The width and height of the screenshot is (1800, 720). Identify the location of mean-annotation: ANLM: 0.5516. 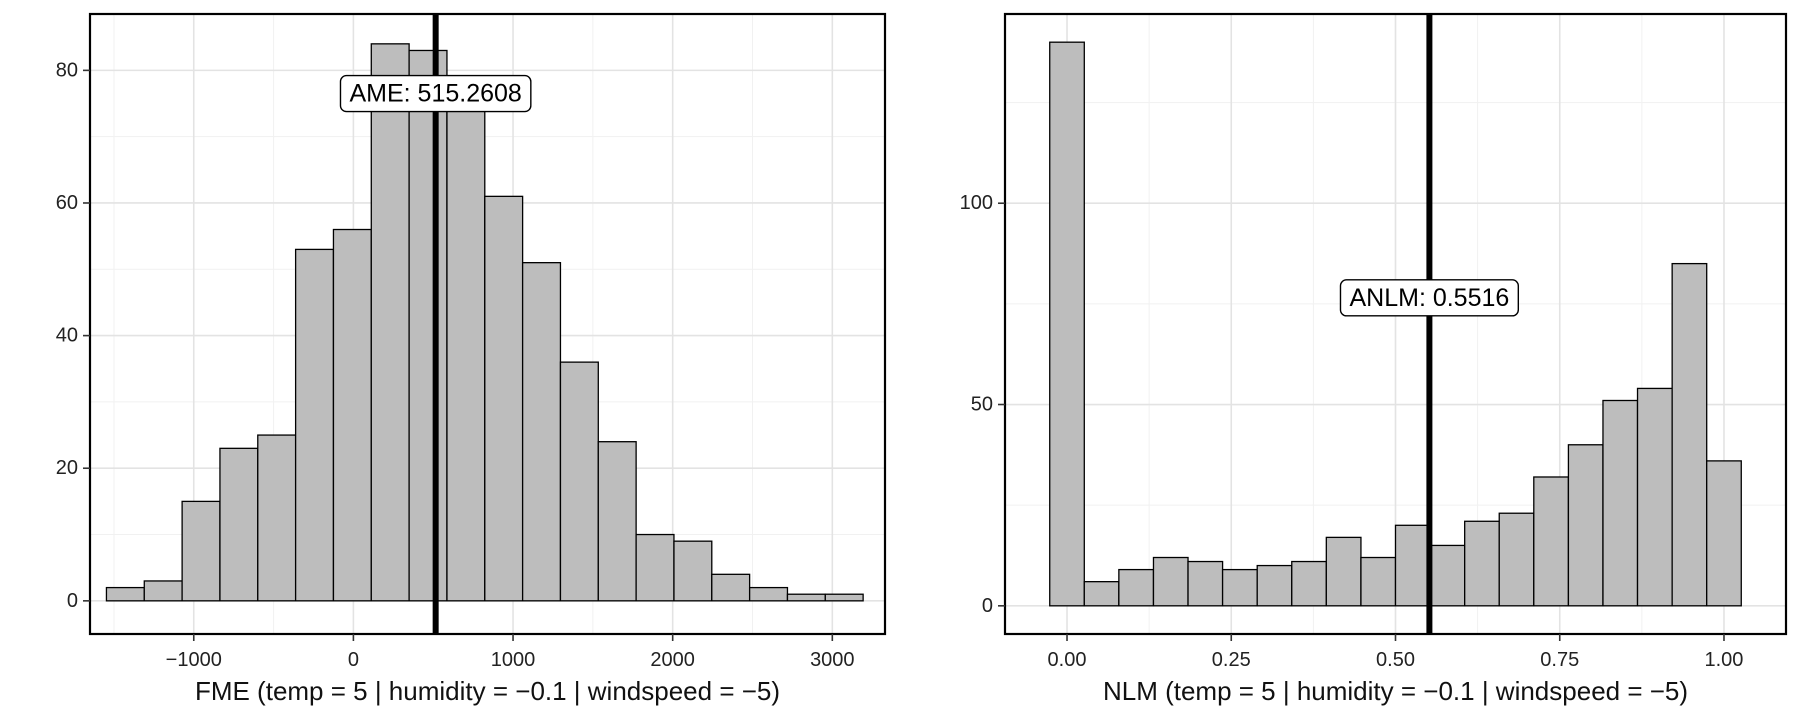
(1429, 298).